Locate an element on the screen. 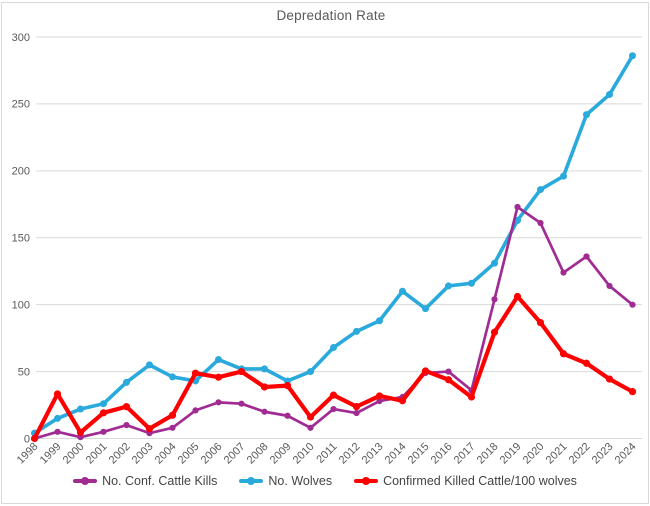 The height and width of the screenshot is (506, 650). x-axis-label: 1999 is located at coordinates (51, 454).